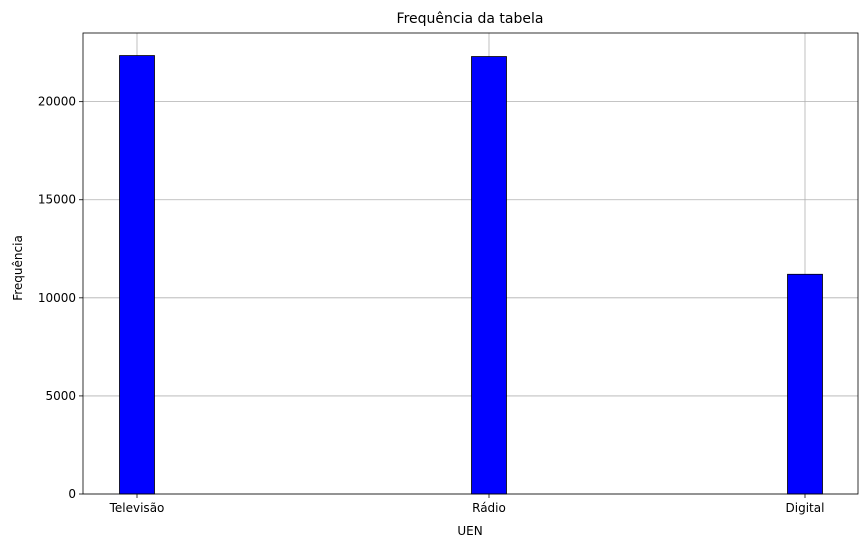  What do you see at coordinates (137, 508) in the screenshot?
I see `x-tick-label: Televisão` at bounding box center [137, 508].